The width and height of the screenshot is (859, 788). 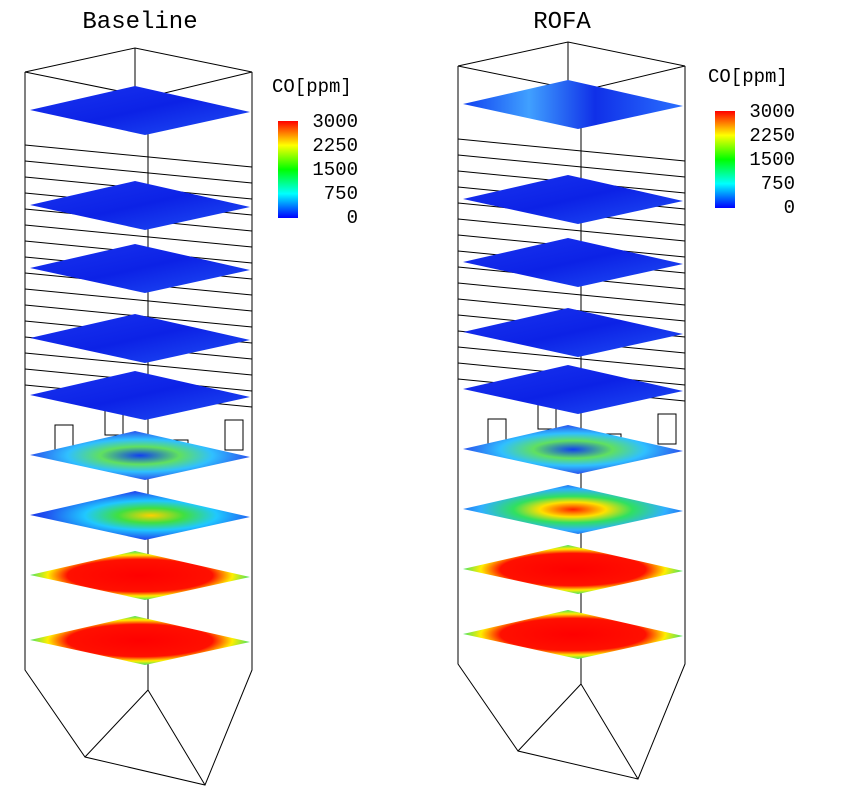 I want to click on panel-title: Baseline, so click(x=139, y=22).